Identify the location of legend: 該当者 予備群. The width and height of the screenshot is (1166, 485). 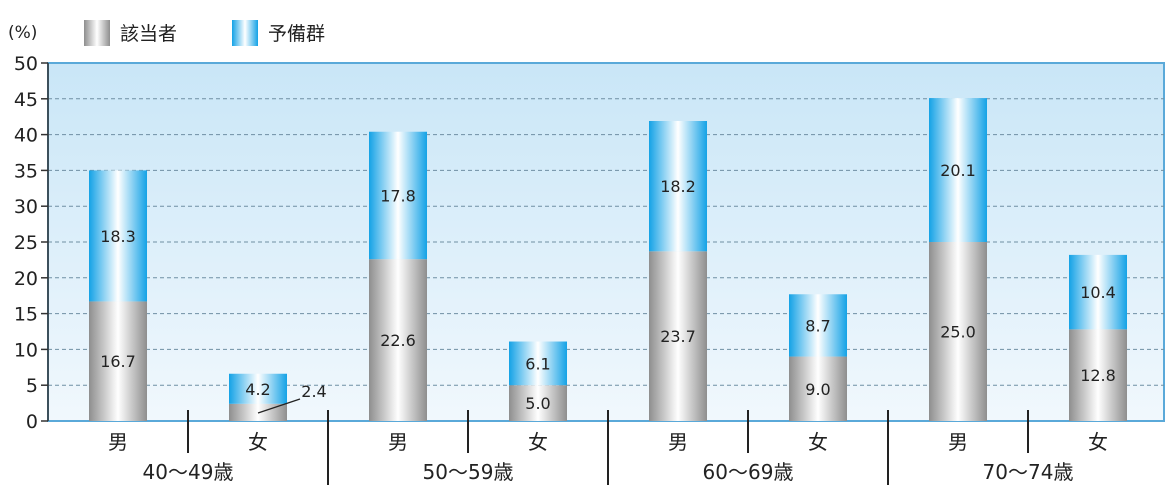
(204, 33).